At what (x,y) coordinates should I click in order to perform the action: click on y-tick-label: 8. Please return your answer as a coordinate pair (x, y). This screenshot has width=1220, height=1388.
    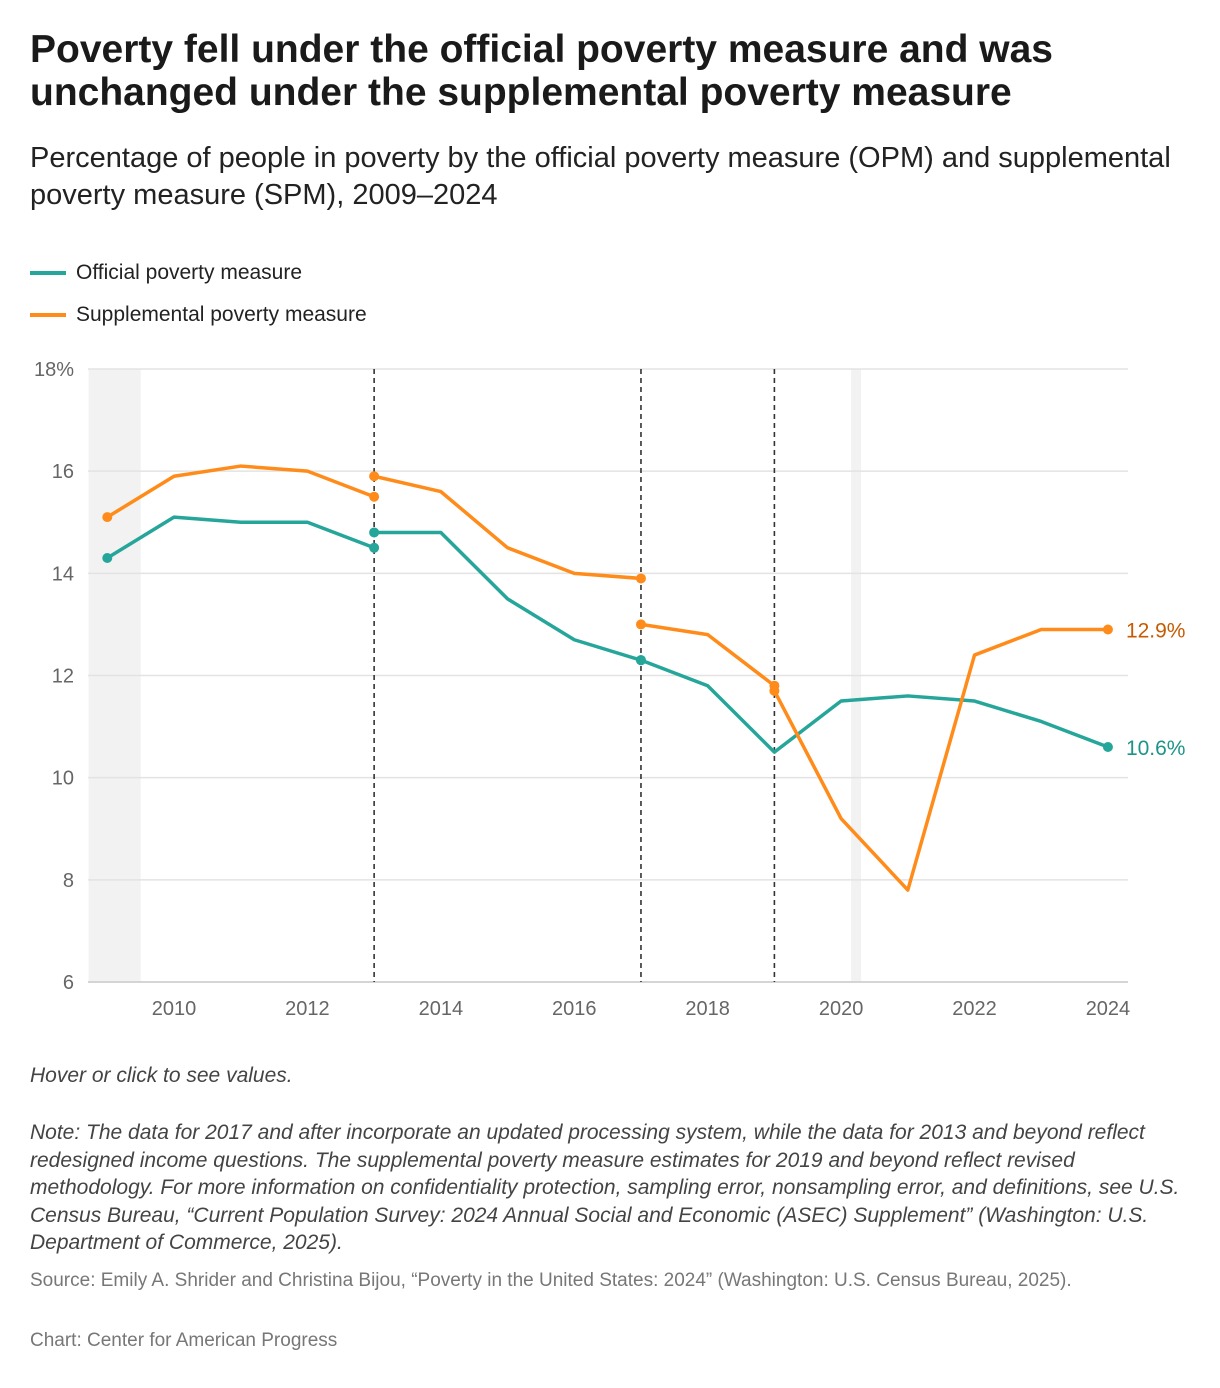
    Looking at the image, I should click on (68, 881).